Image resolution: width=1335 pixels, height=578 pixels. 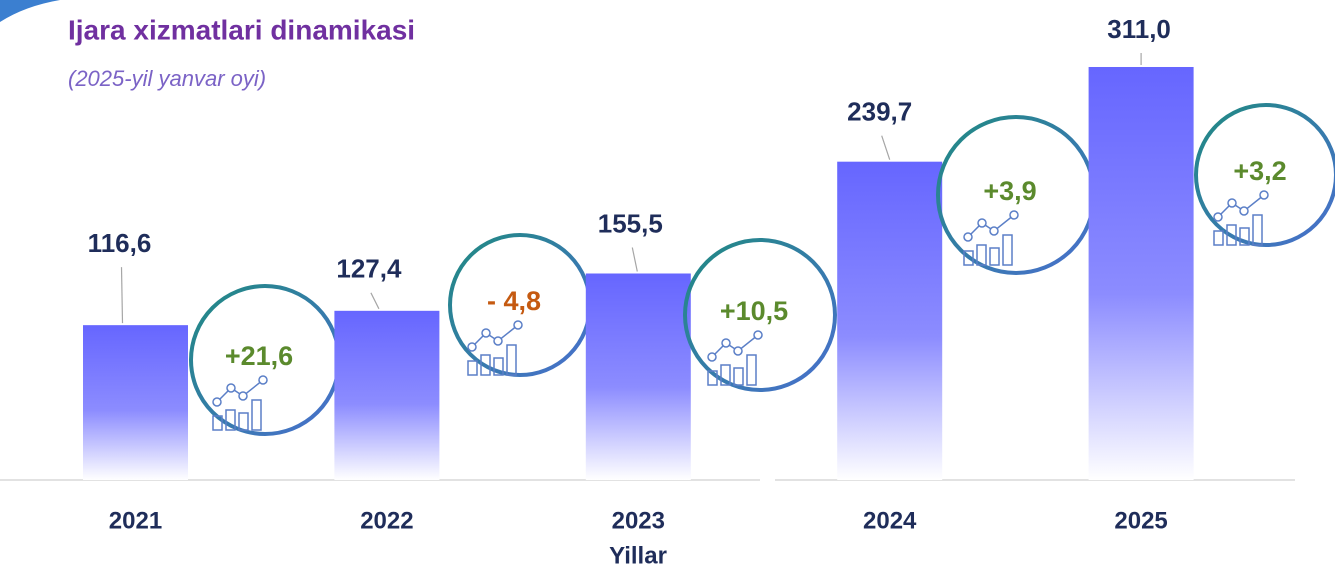 What do you see at coordinates (241, 29) in the screenshot?
I see `chart-title: Ijara xizmatlari dinamikasi` at bounding box center [241, 29].